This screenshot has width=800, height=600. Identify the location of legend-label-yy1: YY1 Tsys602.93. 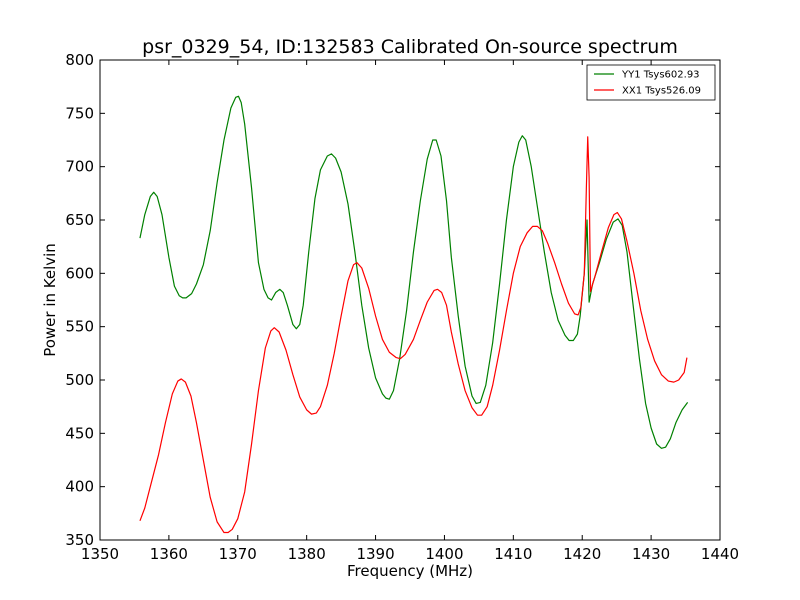
(660, 75).